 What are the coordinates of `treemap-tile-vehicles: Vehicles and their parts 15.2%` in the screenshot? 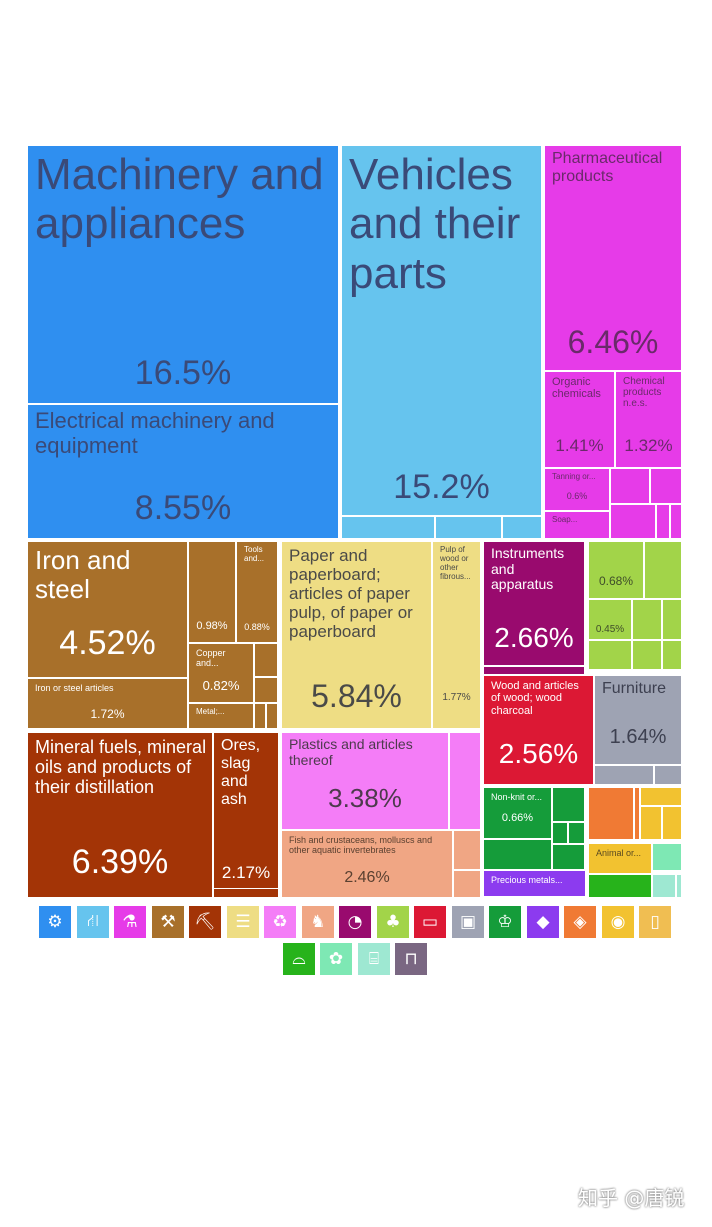 It's located at (441, 330).